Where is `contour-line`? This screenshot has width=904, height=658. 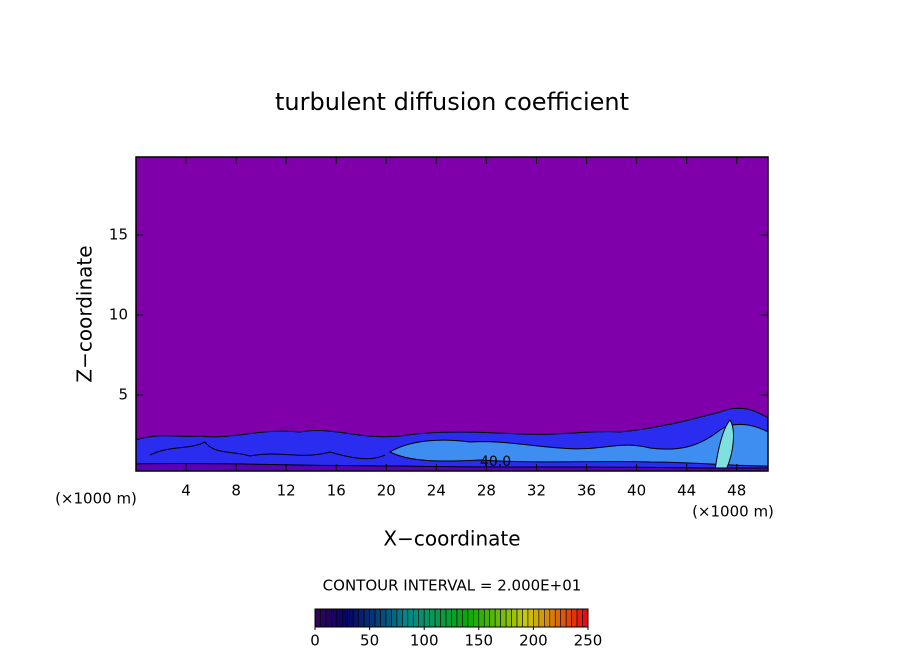 contour-line is located at coordinates (267, 450).